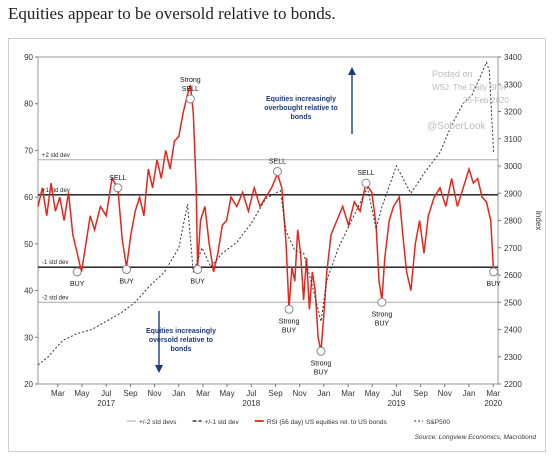 The height and width of the screenshot is (456, 552). Describe the element at coordinates (513, 302) in the screenshot. I see `y-right-tick-label: 2500` at that location.